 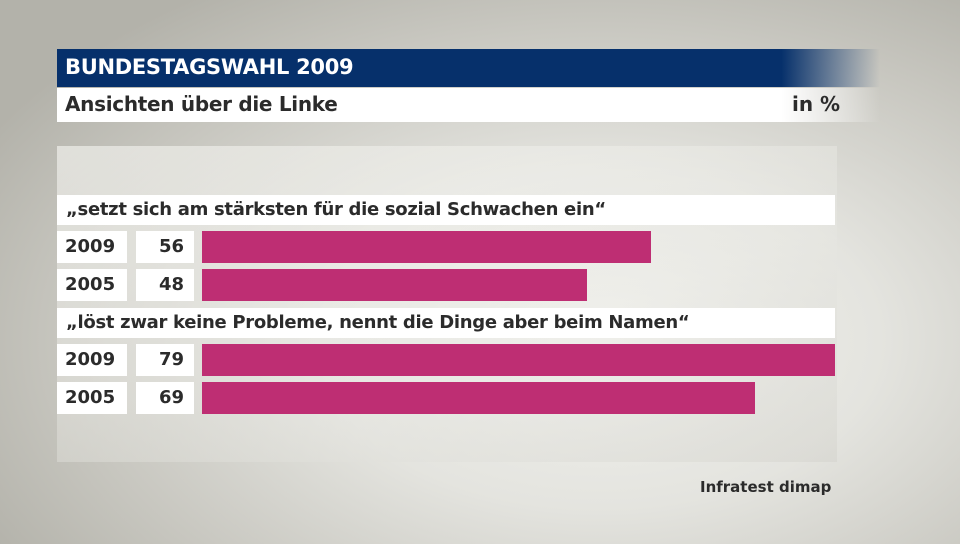 I want to click on bar-group2-2009, so click(x=518, y=360).